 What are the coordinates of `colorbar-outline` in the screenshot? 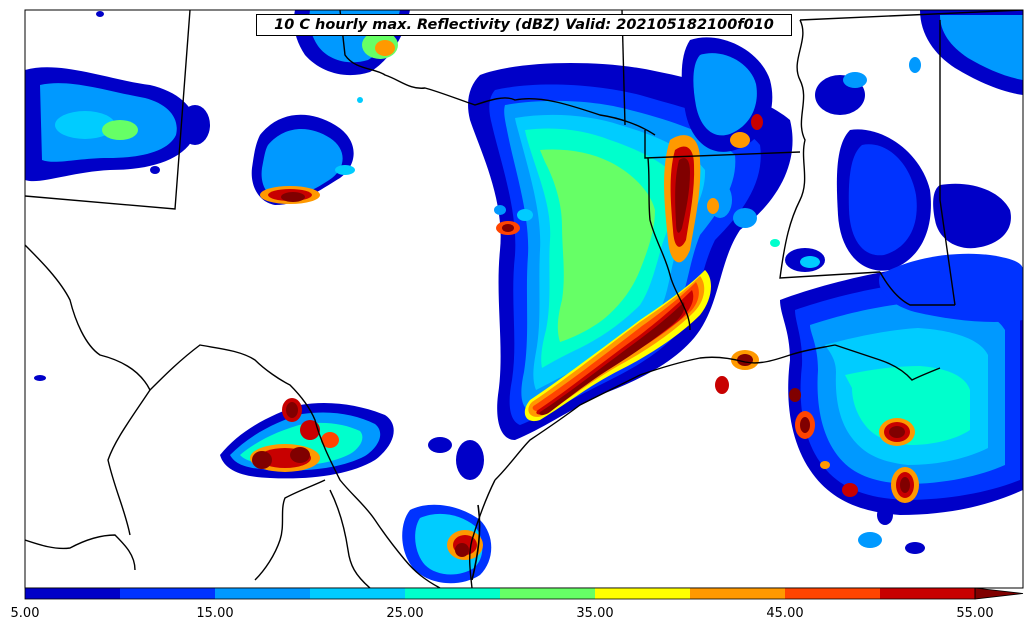 It's located at (500, 593).